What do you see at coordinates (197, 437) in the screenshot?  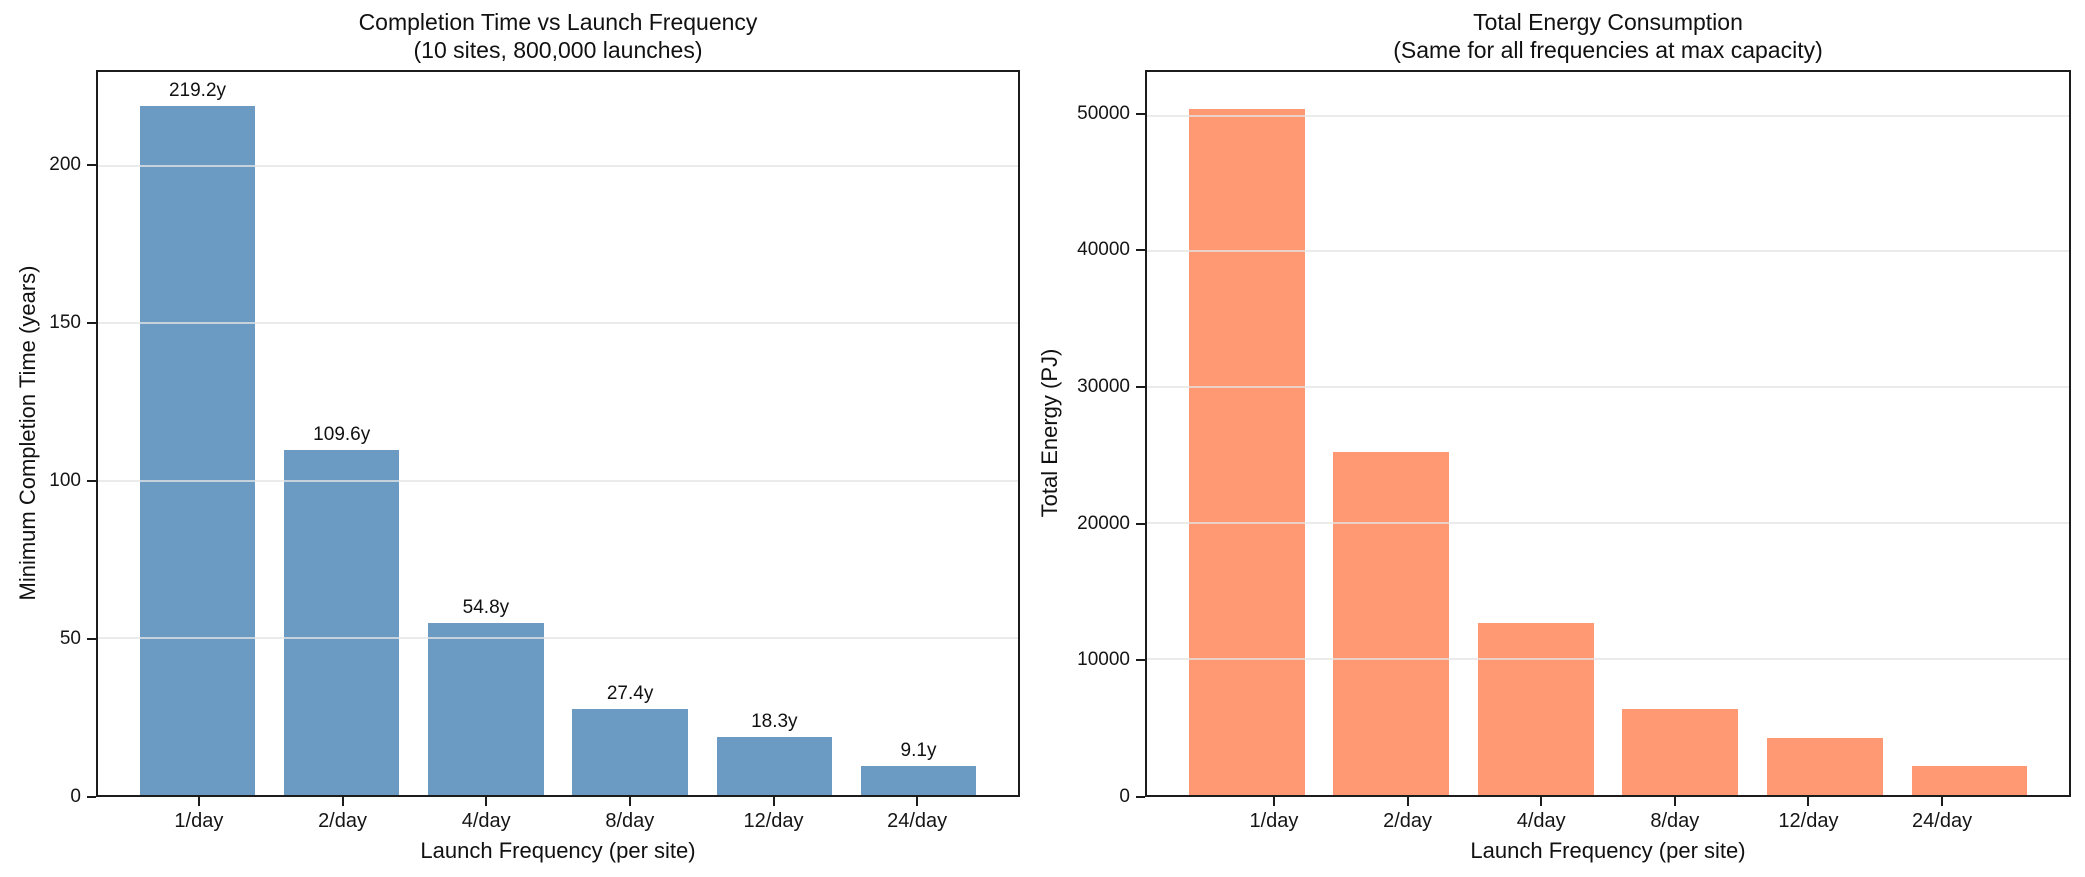 I see `bar: 219.2y` at bounding box center [197, 437].